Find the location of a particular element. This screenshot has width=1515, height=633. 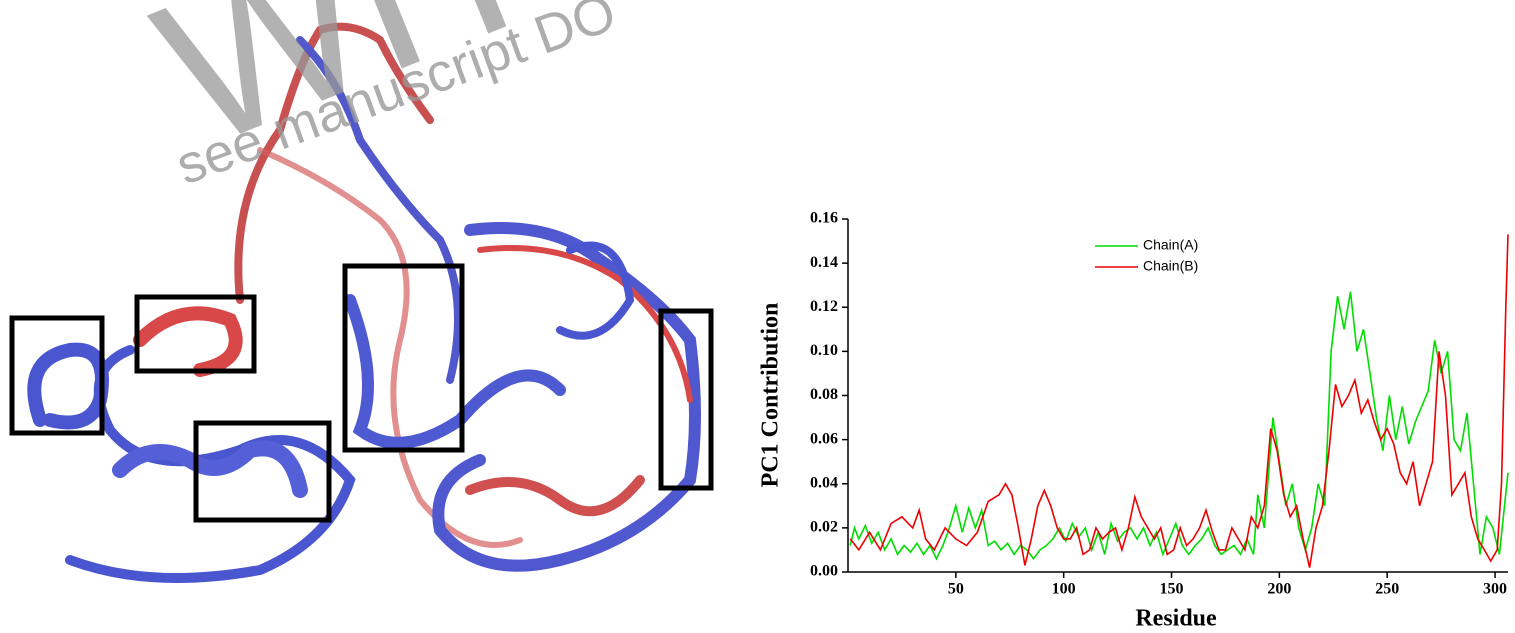

y-tick-label: 0.16 is located at coordinates (824, 218).